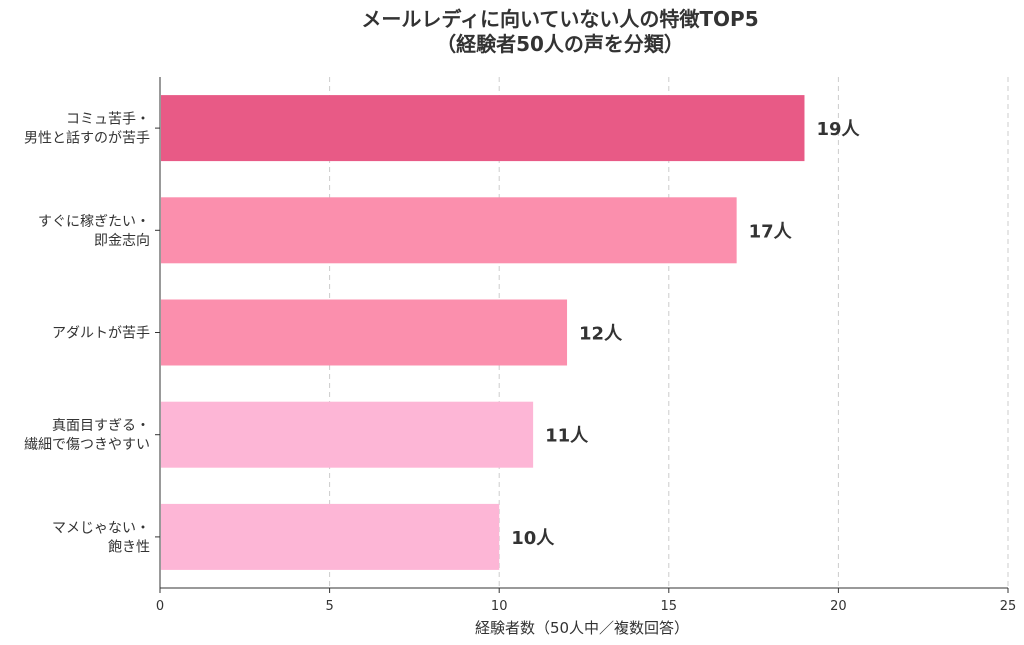 This screenshot has width=1024, height=645. Describe the element at coordinates (669, 606) in the screenshot. I see `x-tick-label: 15` at that location.